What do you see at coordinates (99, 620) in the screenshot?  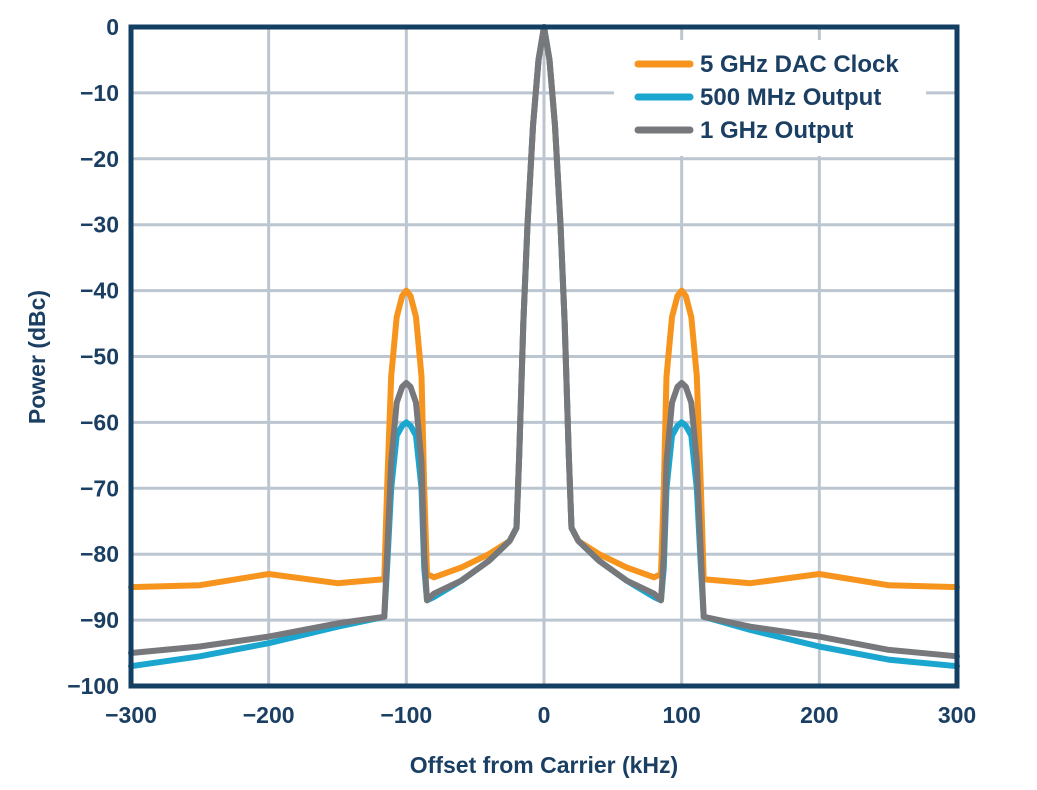 I see `y-tick-label: −90` at bounding box center [99, 620].